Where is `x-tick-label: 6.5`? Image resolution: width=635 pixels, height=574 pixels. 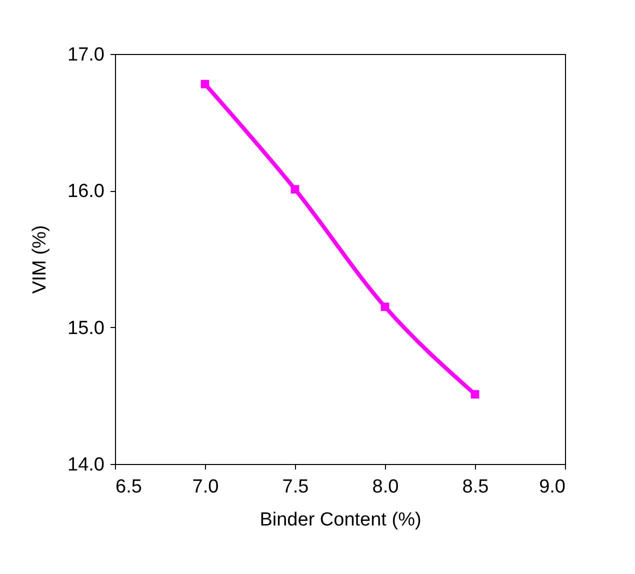
x-tick-label: 6.5 is located at coordinates (129, 487).